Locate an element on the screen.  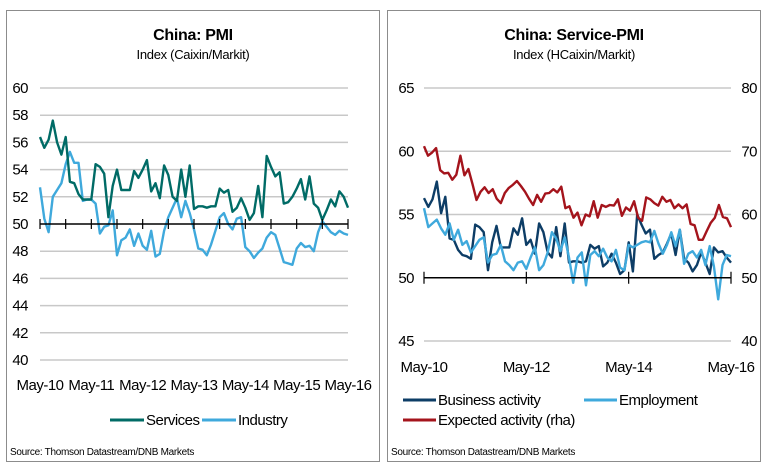
y-tick-label-right: 80 is located at coordinates (749, 88).